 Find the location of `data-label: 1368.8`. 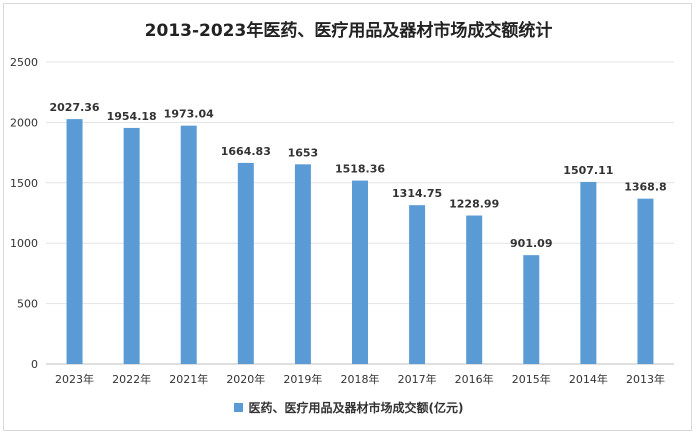

data-label: 1368.8 is located at coordinates (645, 187).